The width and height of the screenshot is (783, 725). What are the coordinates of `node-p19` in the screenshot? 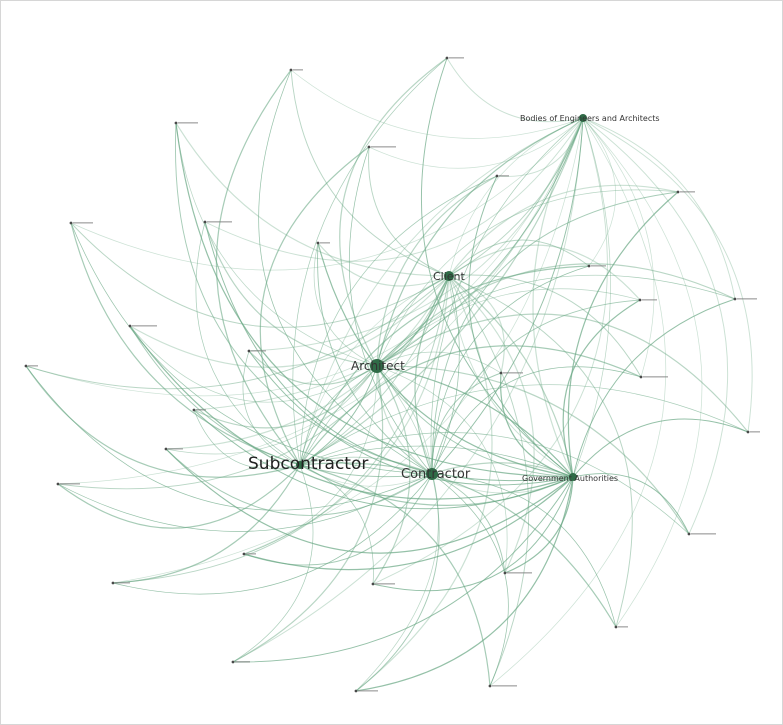 It's located at (58, 484).